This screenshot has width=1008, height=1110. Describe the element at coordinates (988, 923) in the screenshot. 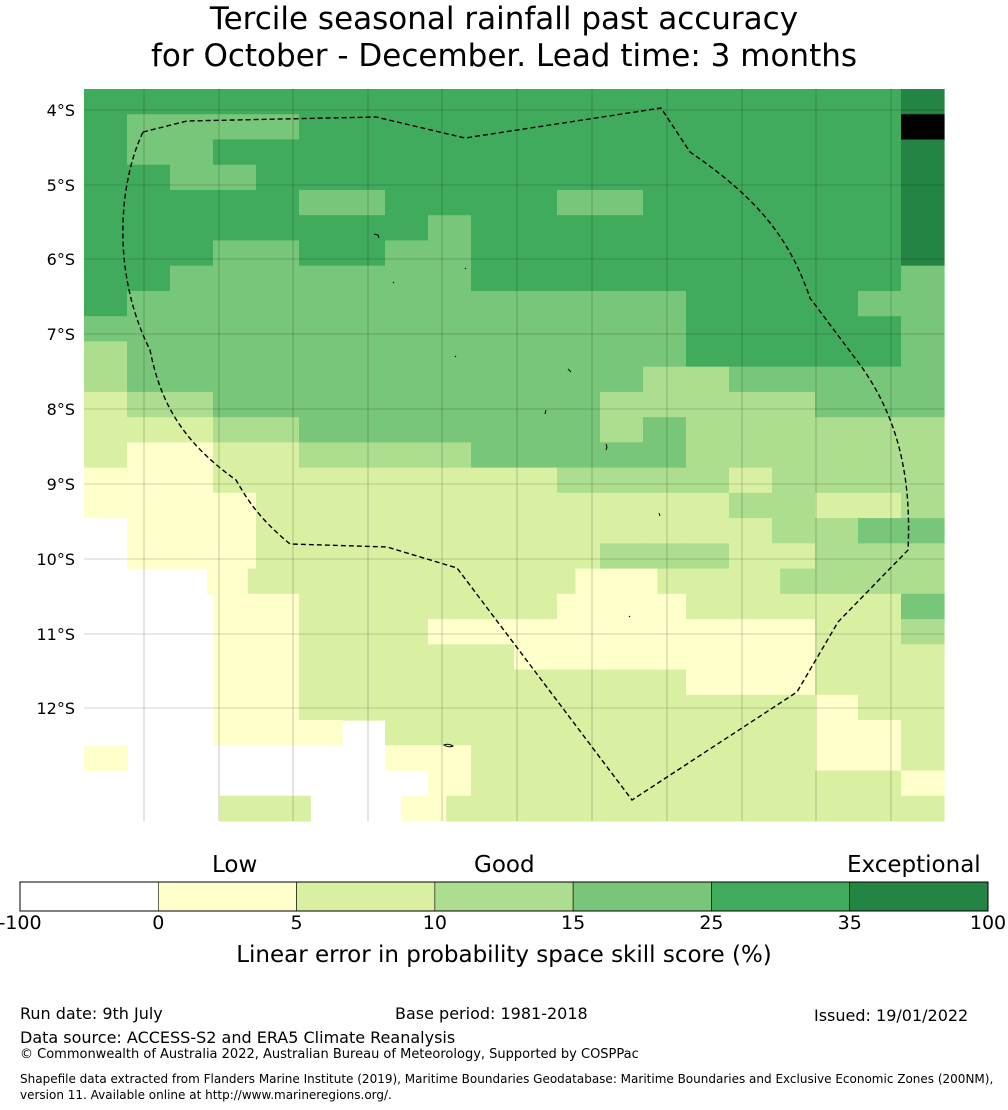

I see `colorbar-tick: 100` at that location.